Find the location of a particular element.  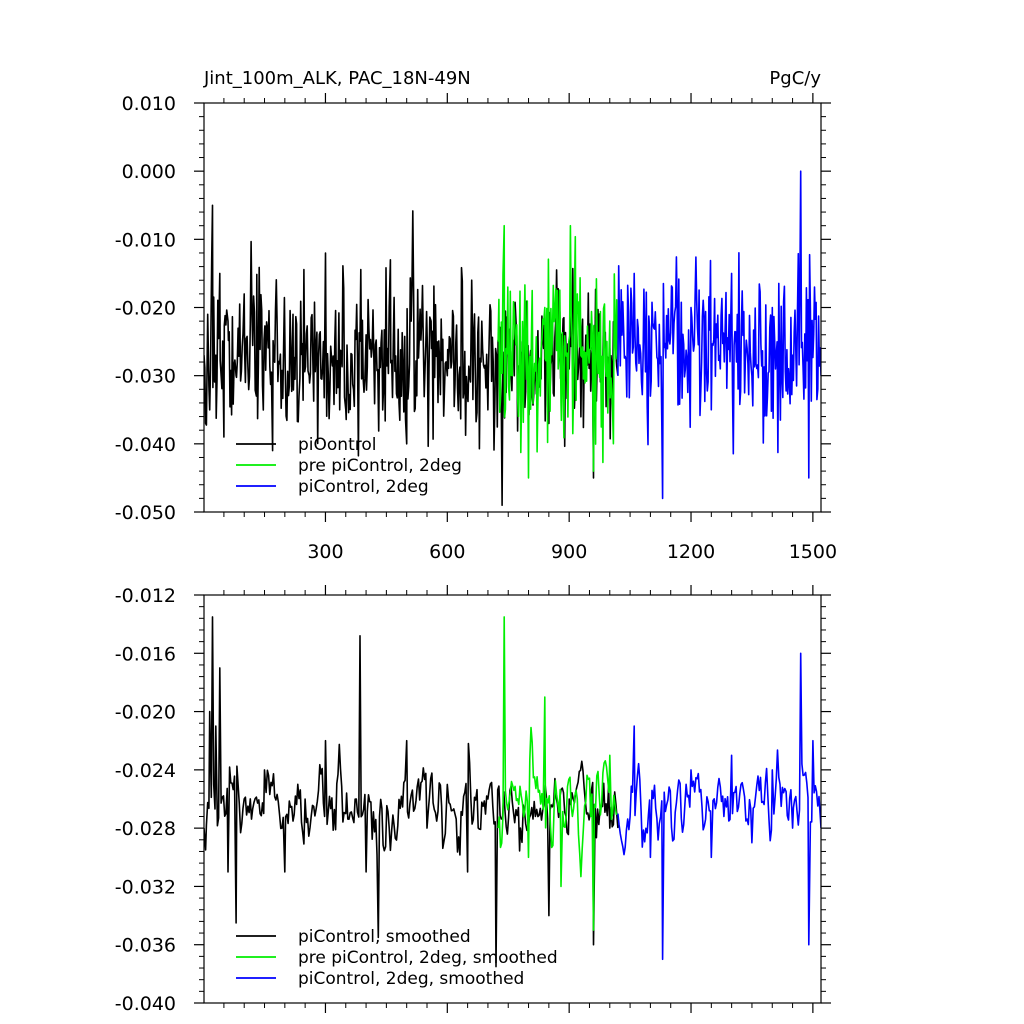

y-tick-label: 0.000 is located at coordinates (149, 172).